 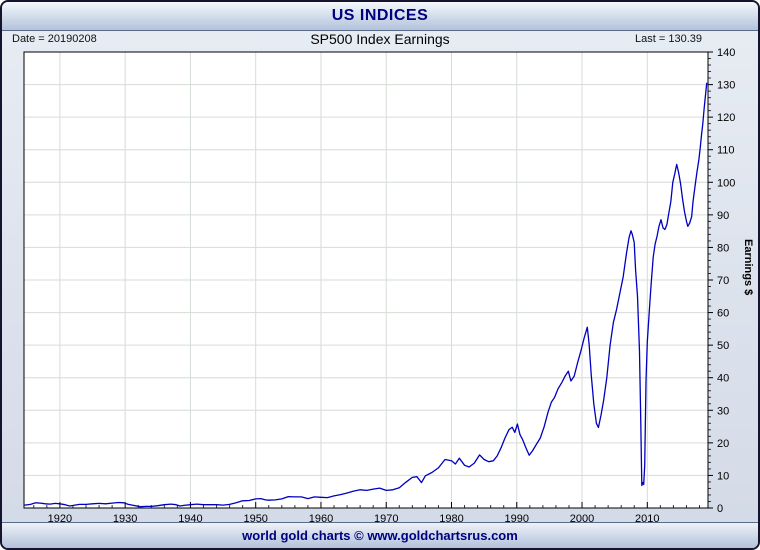 What do you see at coordinates (723, 379) in the screenshot?
I see `y-tick-label: 40` at bounding box center [723, 379].